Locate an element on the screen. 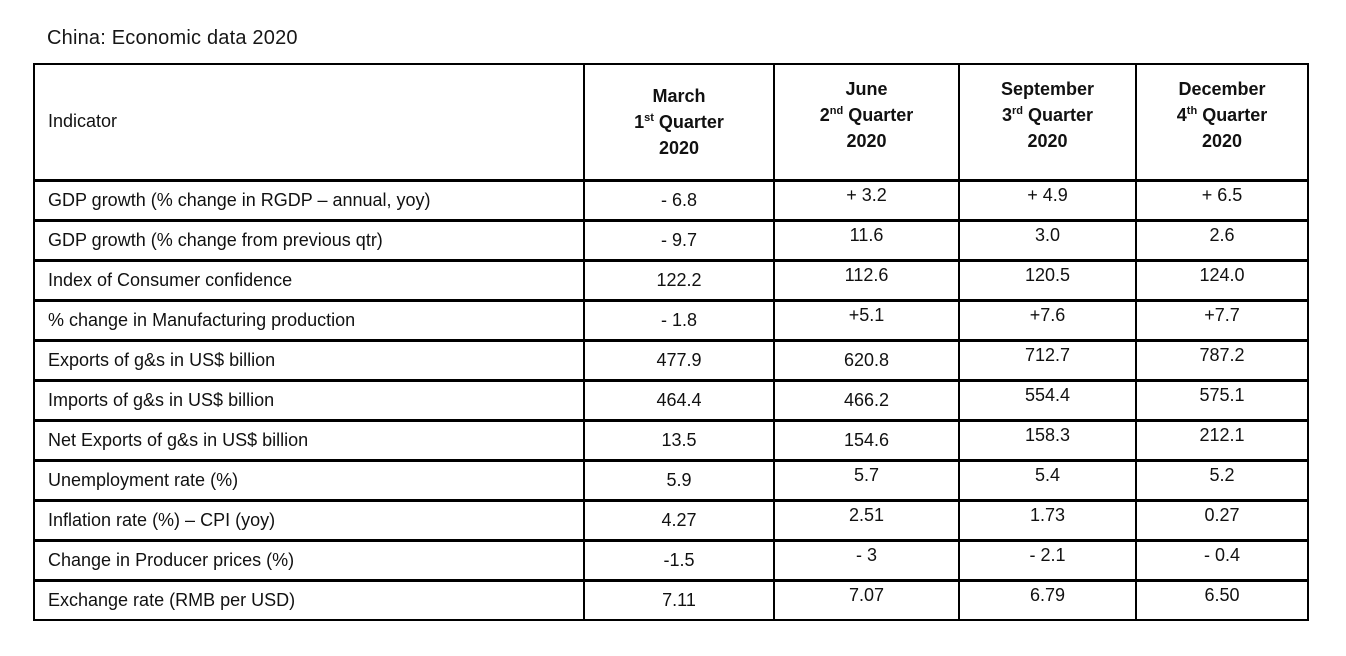 This screenshot has height=656, width=1346. table-row-unemployment: Unemployment rate (%) 5.9 5.7 5.4 5.2 is located at coordinates (671, 479).